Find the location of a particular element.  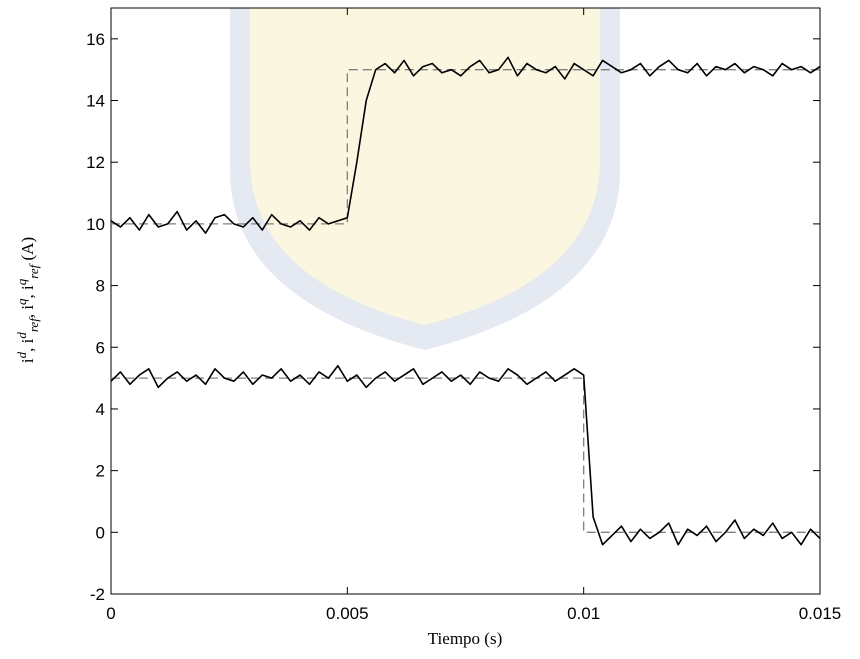

y-axis-label: id, idref, iq, iqref (A) is located at coordinates (27, 300).